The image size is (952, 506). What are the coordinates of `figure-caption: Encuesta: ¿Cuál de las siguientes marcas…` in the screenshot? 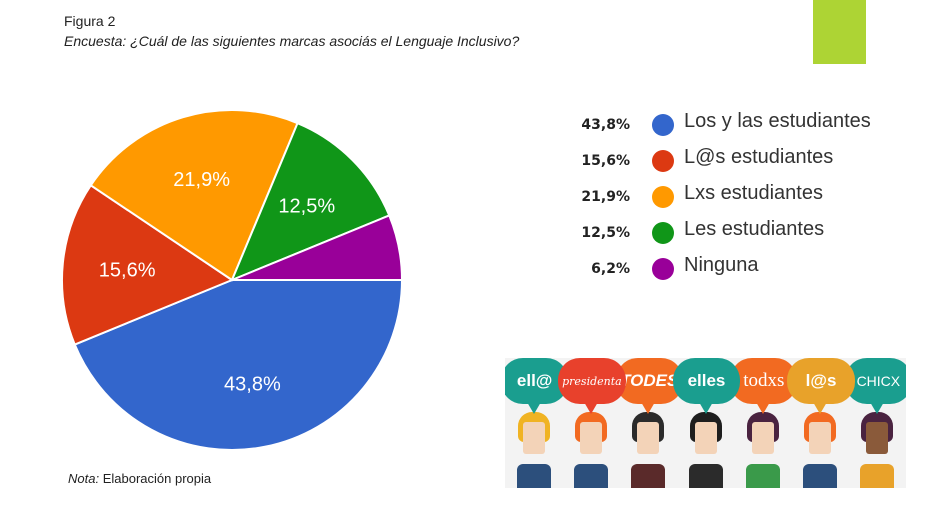 It's located at (292, 41).